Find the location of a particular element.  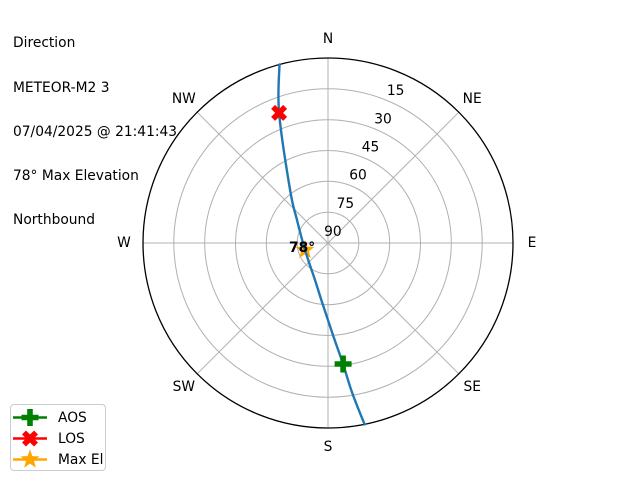

satellite-name: METEOR-M2 3 is located at coordinates (61, 87).